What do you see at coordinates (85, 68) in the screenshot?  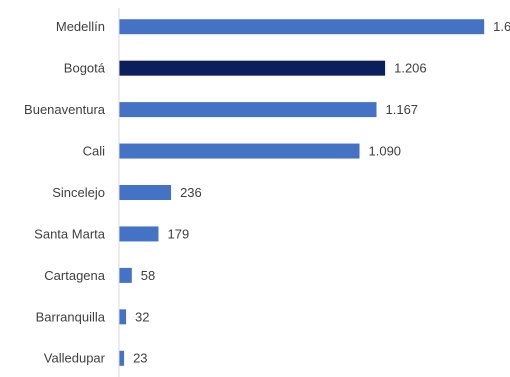 I see `category-label: Bogotá` at bounding box center [85, 68].